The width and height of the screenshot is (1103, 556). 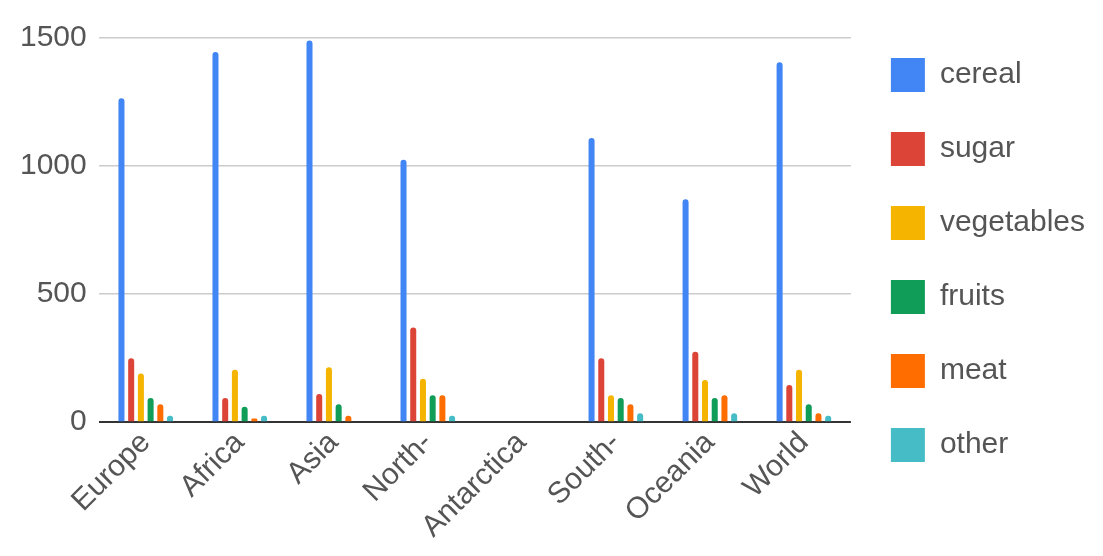 I want to click on legend-label: sugar, so click(x=977, y=147).